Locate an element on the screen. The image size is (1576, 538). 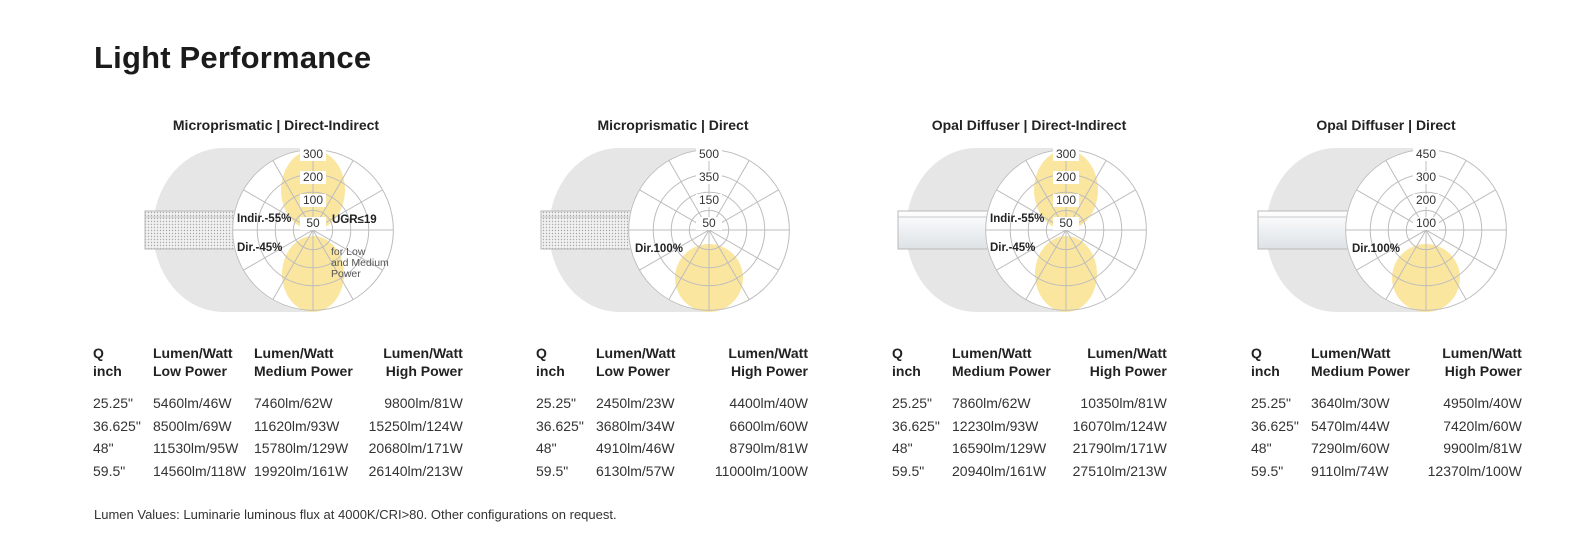
table-row: 59.5" 9110lm/74W 12370lm/100W is located at coordinates (1386, 471).